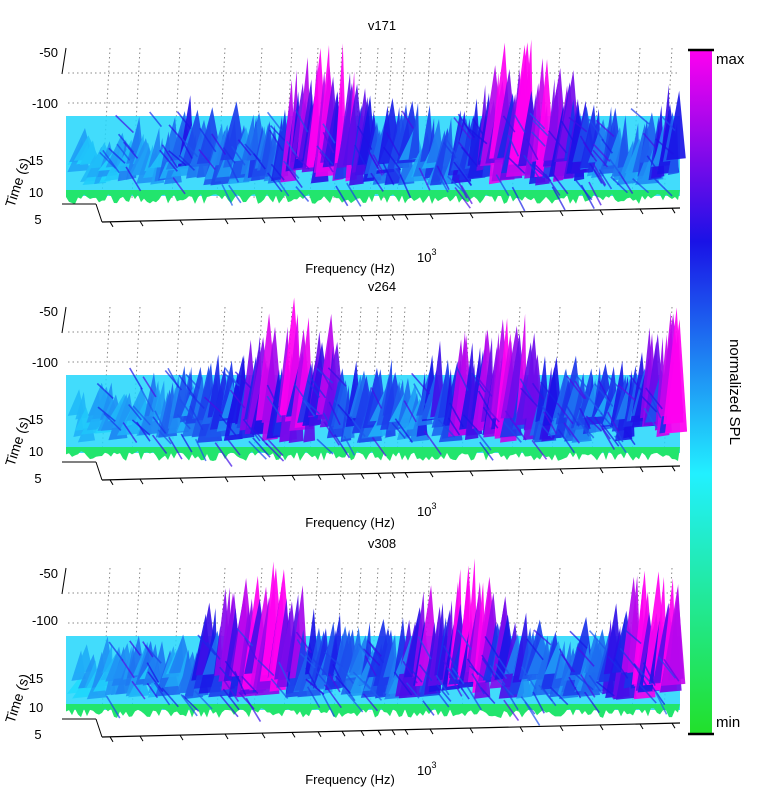  I want to click on y-tick-label: 5, so click(37, 219).